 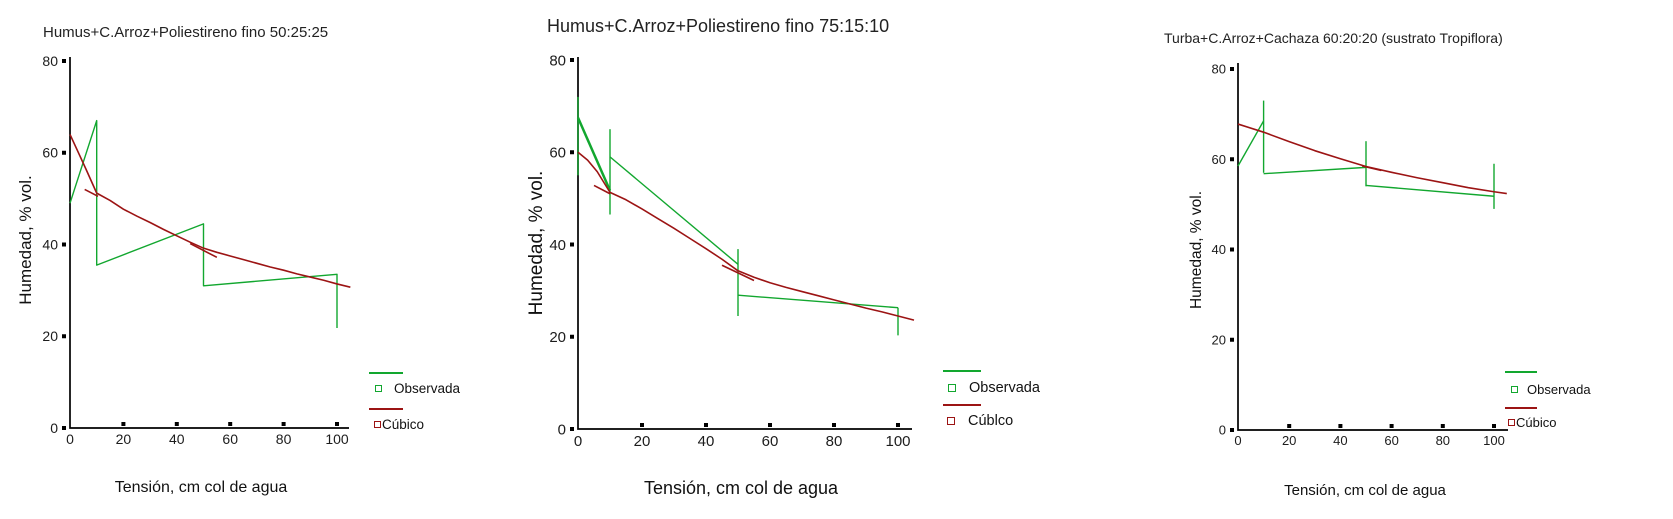 What do you see at coordinates (718, 26) in the screenshot?
I see `chart-2-title: Humus+C.Arroz+Poliestireno fino 75:15:10` at bounding box center [718, 26].